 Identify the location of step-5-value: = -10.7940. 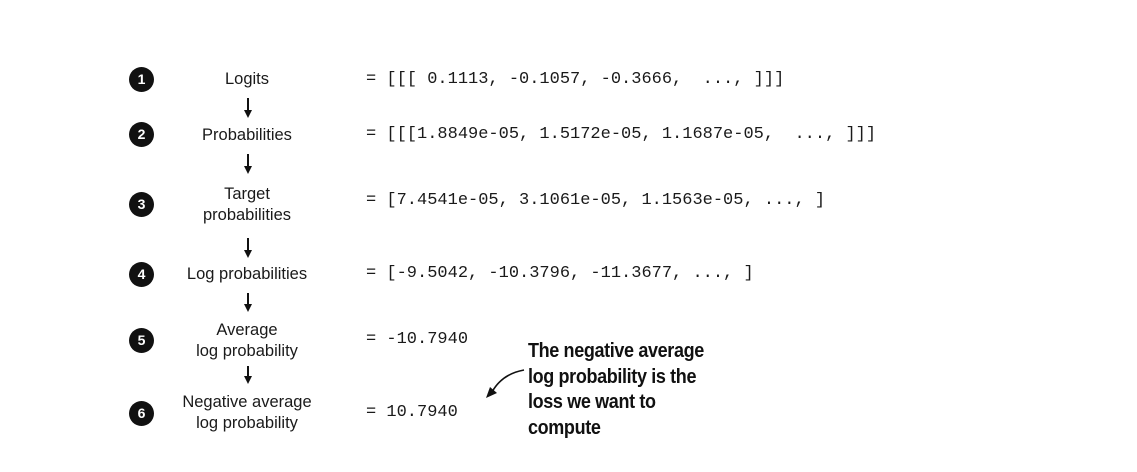
(417, 339).